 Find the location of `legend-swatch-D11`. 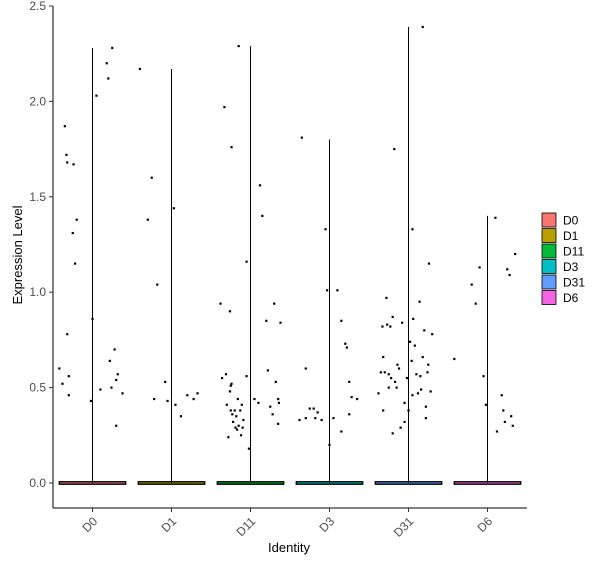

legend-swatch-D11 is located at coordinates (549, 251).